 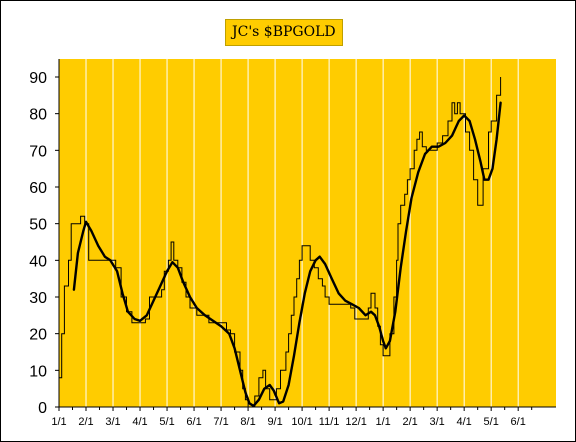 I want to click on y-tick-label: 30, so click(x=38, y=298).